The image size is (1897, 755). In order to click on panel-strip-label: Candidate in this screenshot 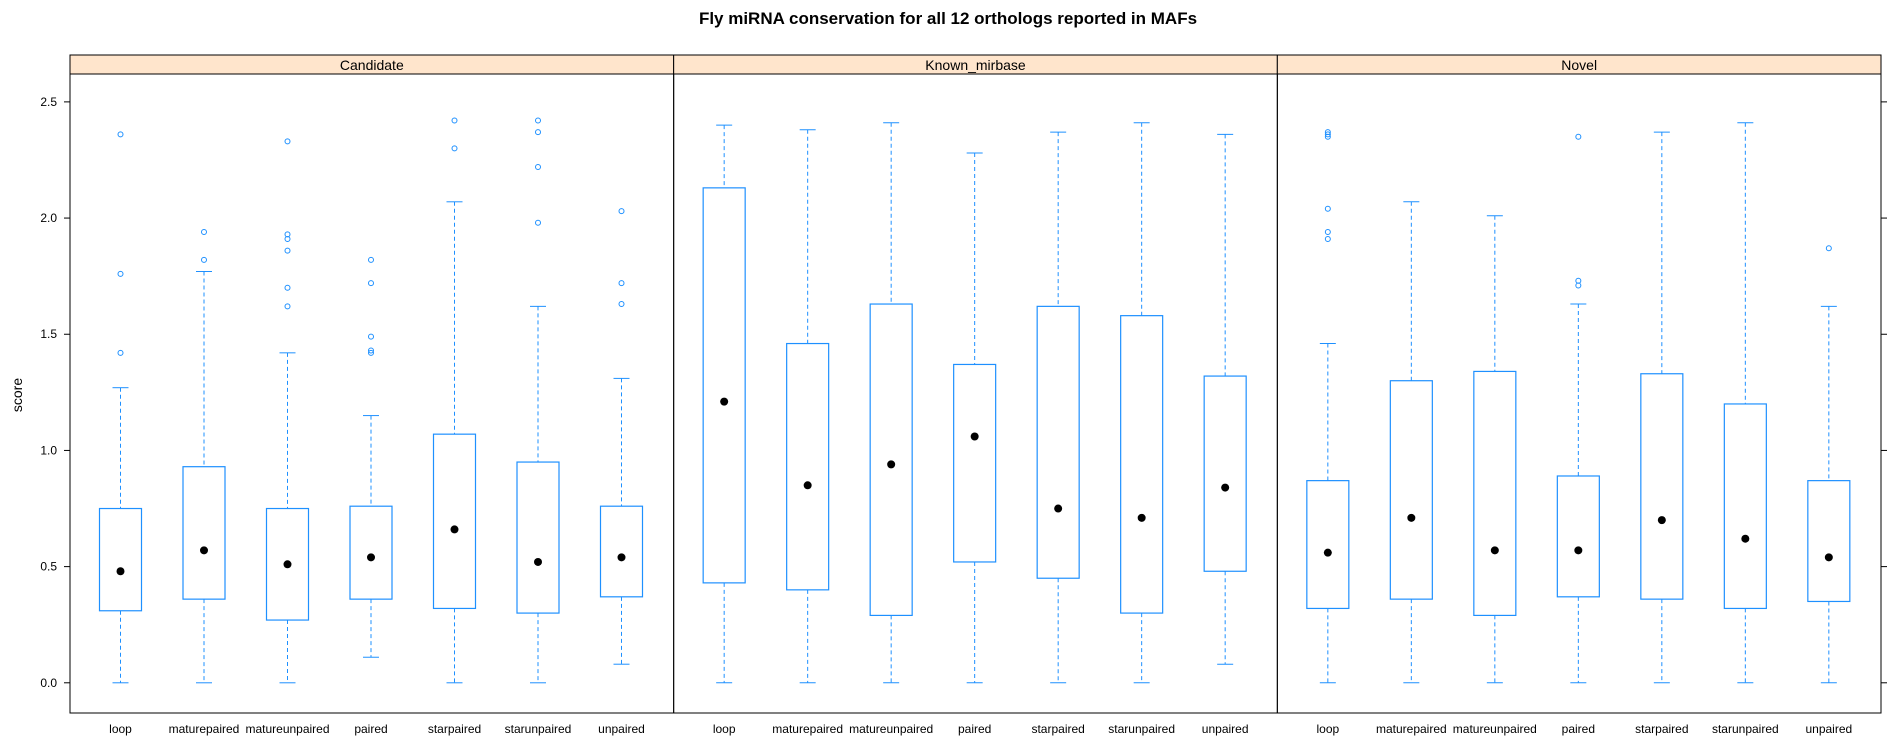, I will do `click(372, 65)`.